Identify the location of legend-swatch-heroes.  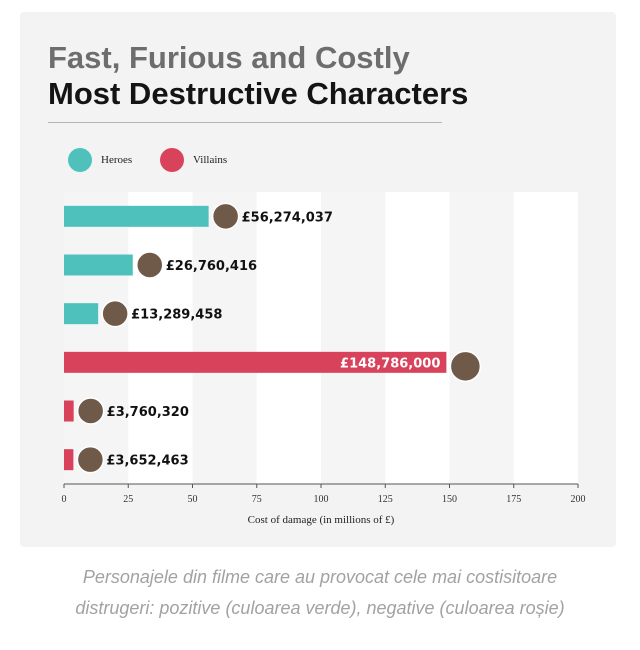
(80, 160).